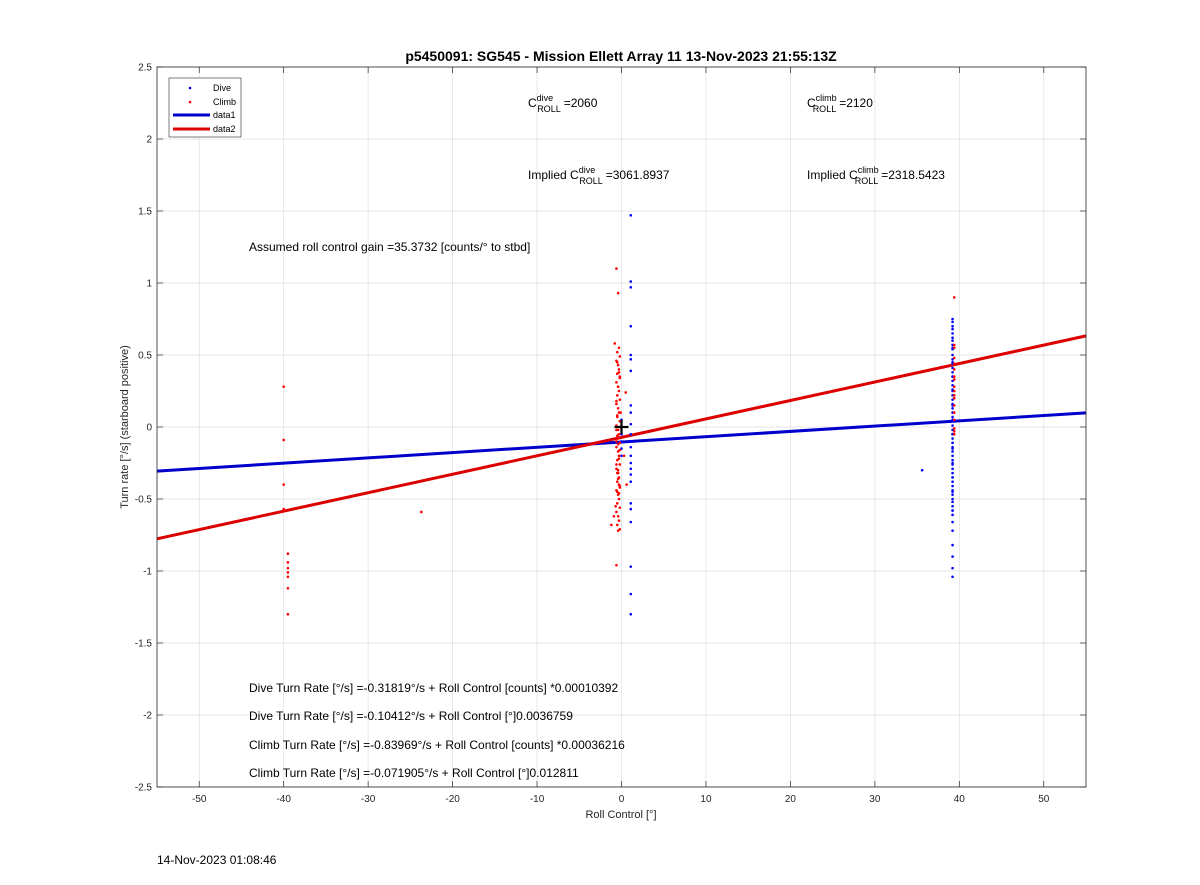 Image resolution: width=1200 pixels, height=885 pixels. I want to click on y-tick-label: -1, so click(147, 572).